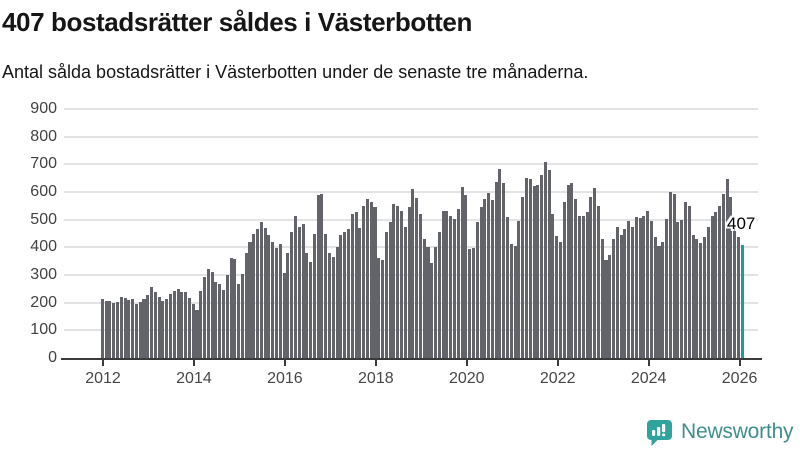 The width and height of the screenshot is (800, 450). Describe the element at coordinates (43, 330) in the screenshot. I see `y-tick-label: 100` at that location.